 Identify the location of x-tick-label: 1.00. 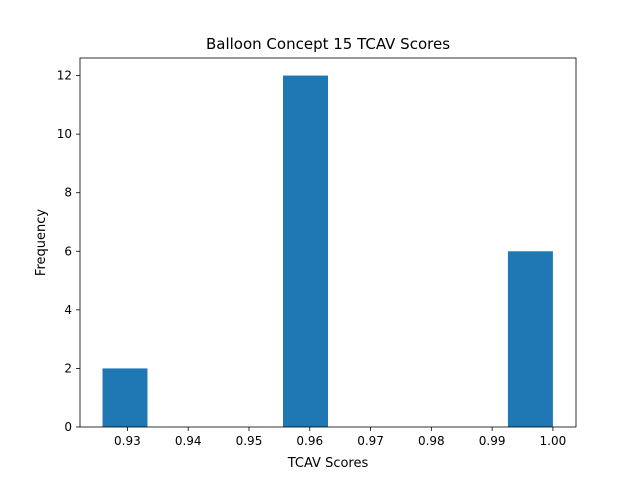
(553, 441).